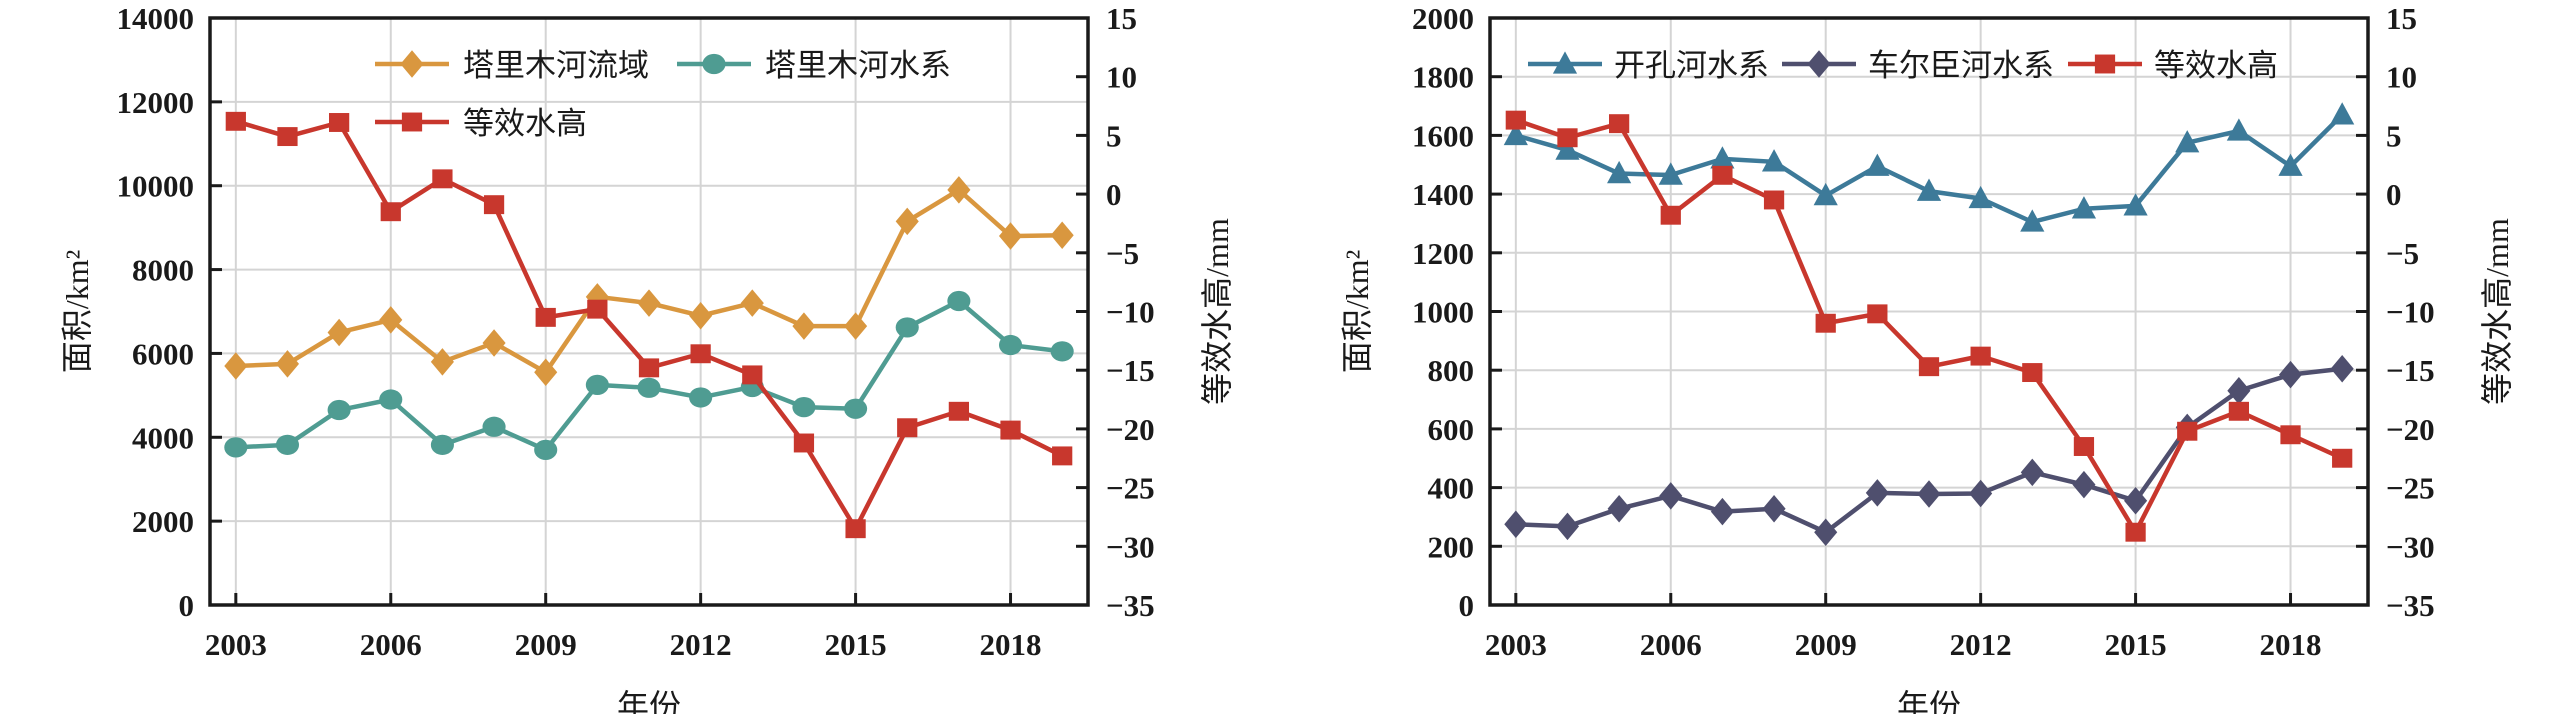  Describe the element at coordinates (1443, 135) in the screenshot. I see `y-axis-left-tick-label: 1600` at that location.